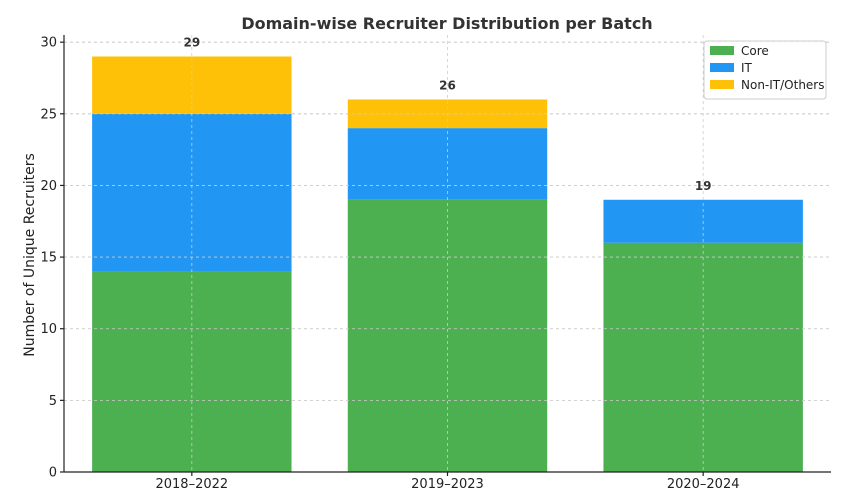  What do you see at coordinates (703, 186) in the screenshot?
I see `total-label: 19` at bounding box center [703, 186].